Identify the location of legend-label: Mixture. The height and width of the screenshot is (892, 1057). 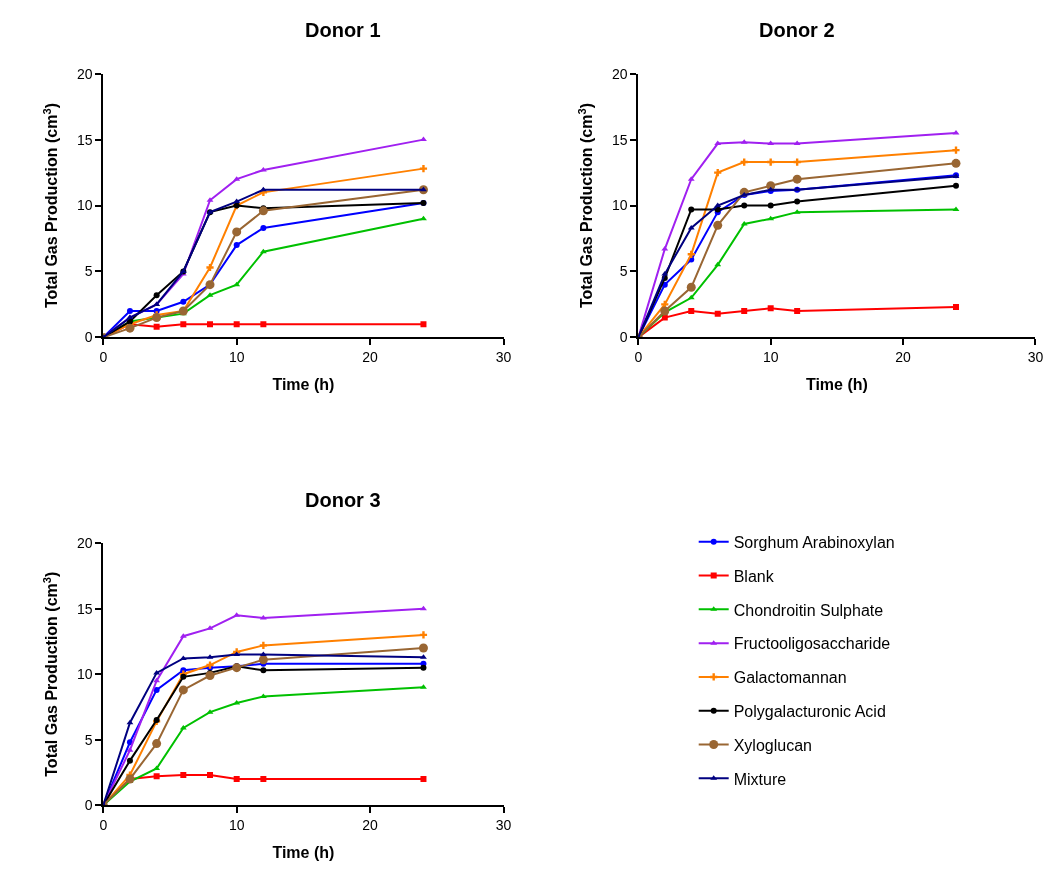
(760, 779).